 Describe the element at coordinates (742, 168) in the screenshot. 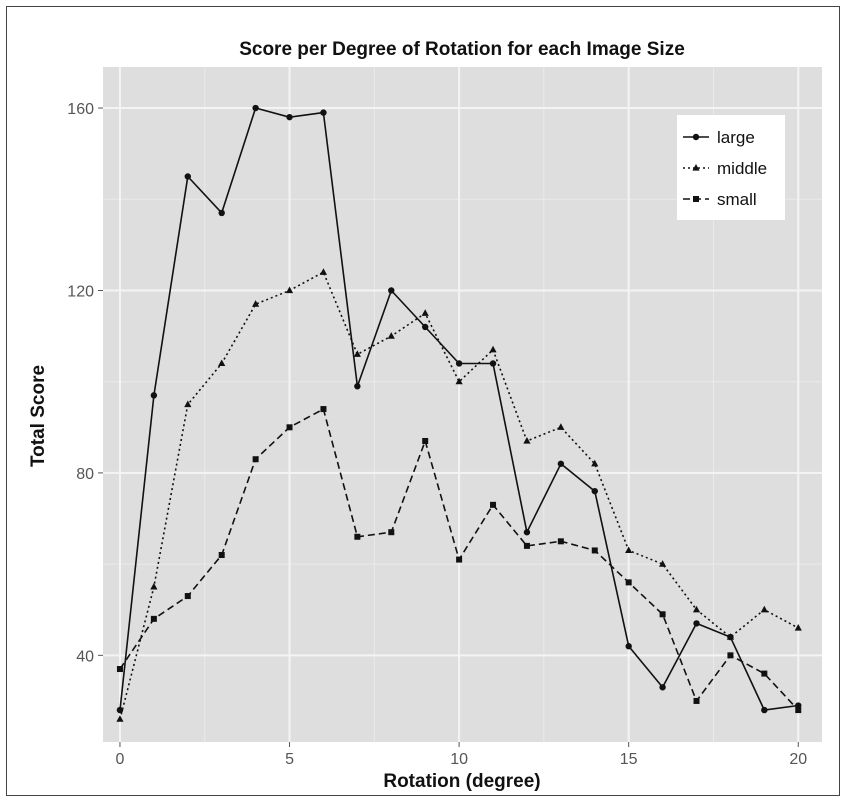

I see `legend-label: middle` at that location.